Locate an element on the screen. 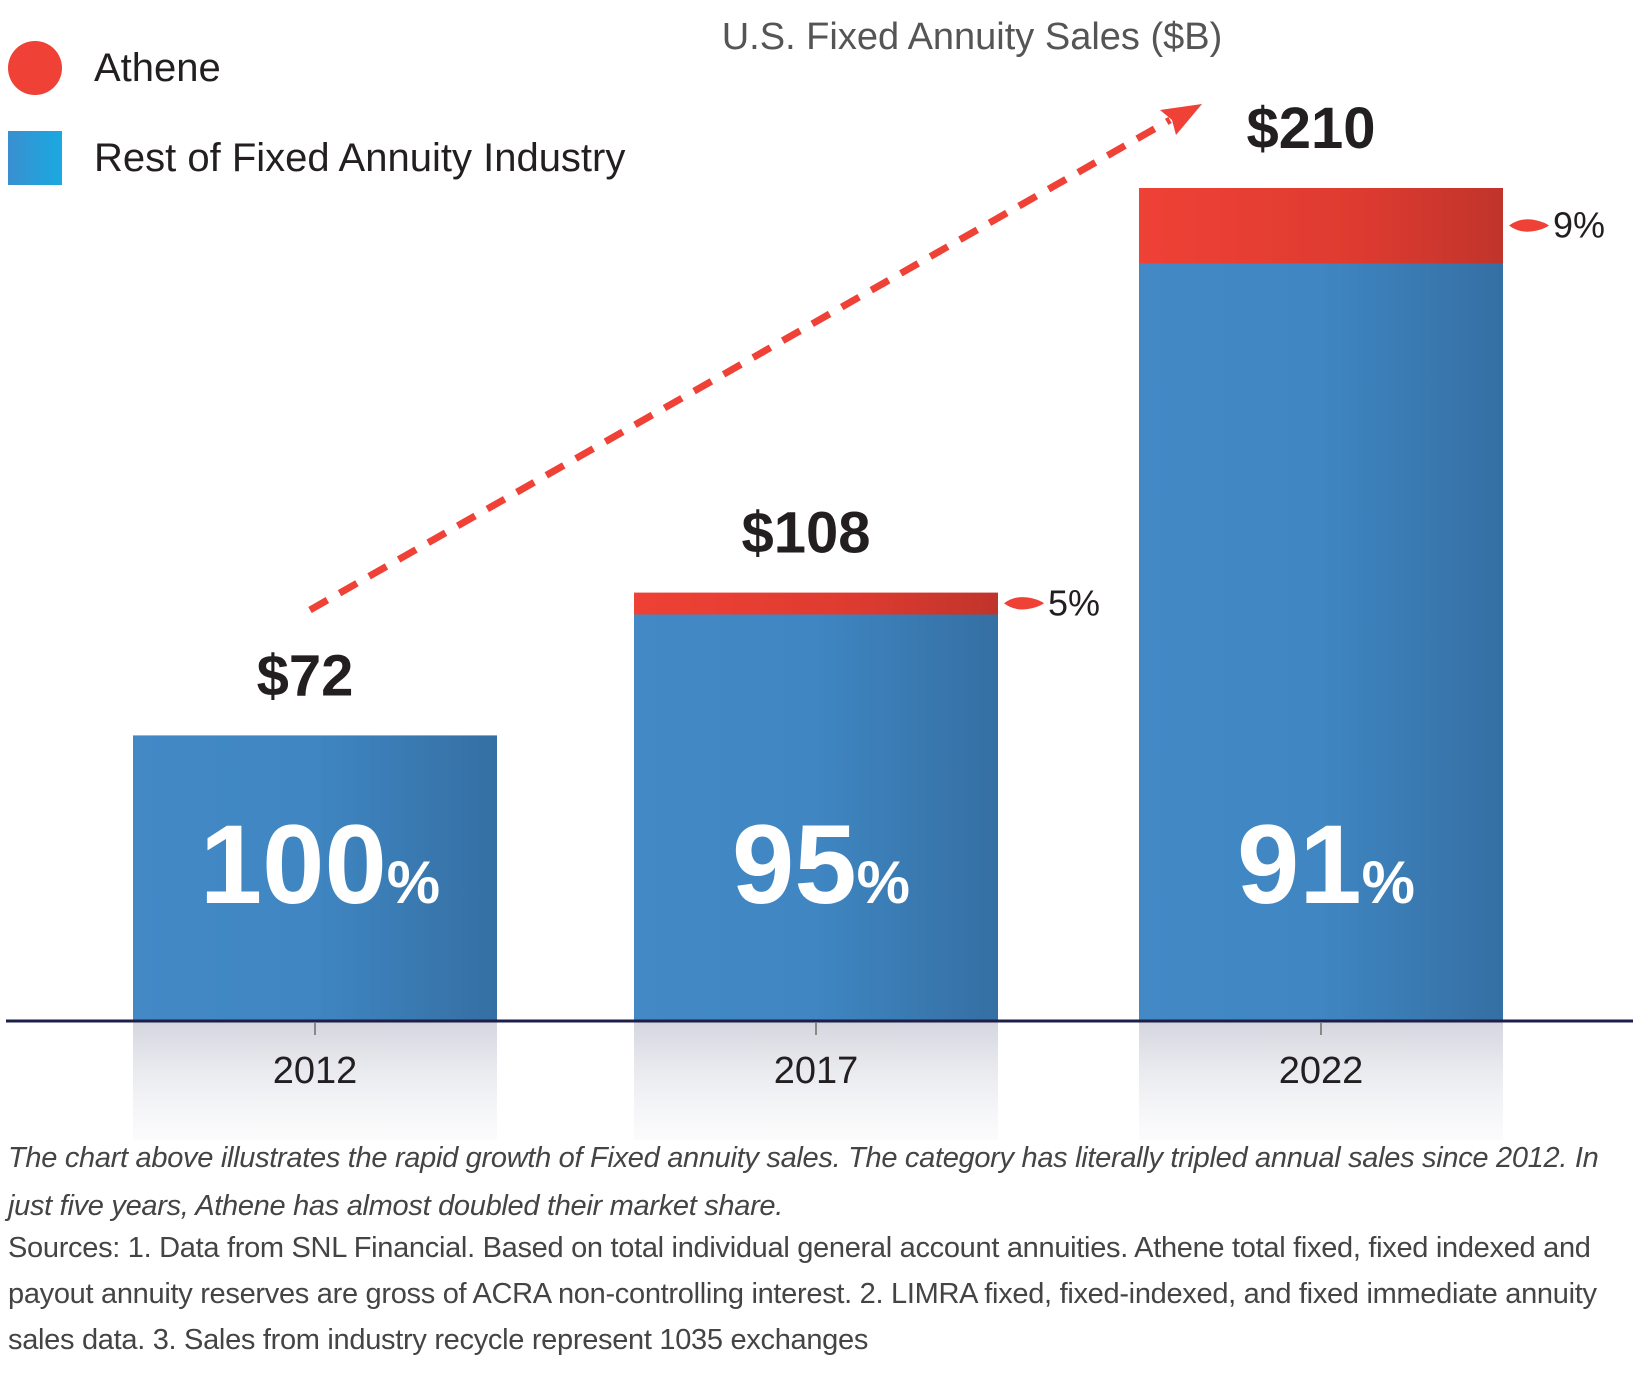 The image size is (1639, 1389). rest-swatch is located at coordinates (35, 158).